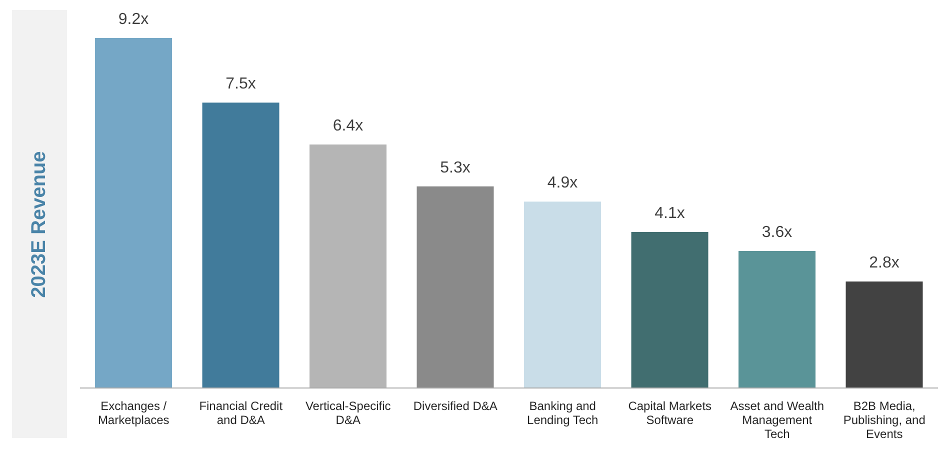 The image size is (945, 452). I want to click on x-tick-label: Capital Markets Software, so click(670, 413).